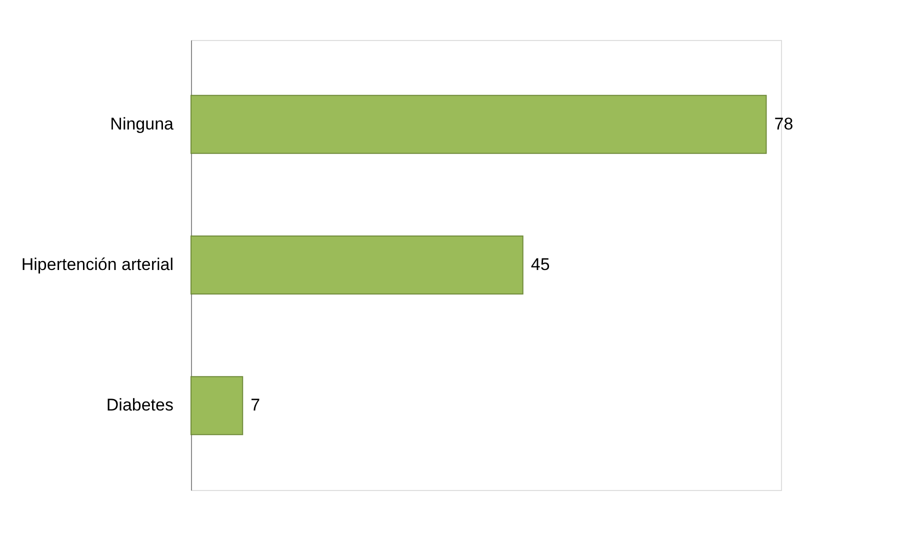 The height and width of the screenshot is (548, 900). I want to click on y-tick-label: Hipertención arterial, so click(97, 264).